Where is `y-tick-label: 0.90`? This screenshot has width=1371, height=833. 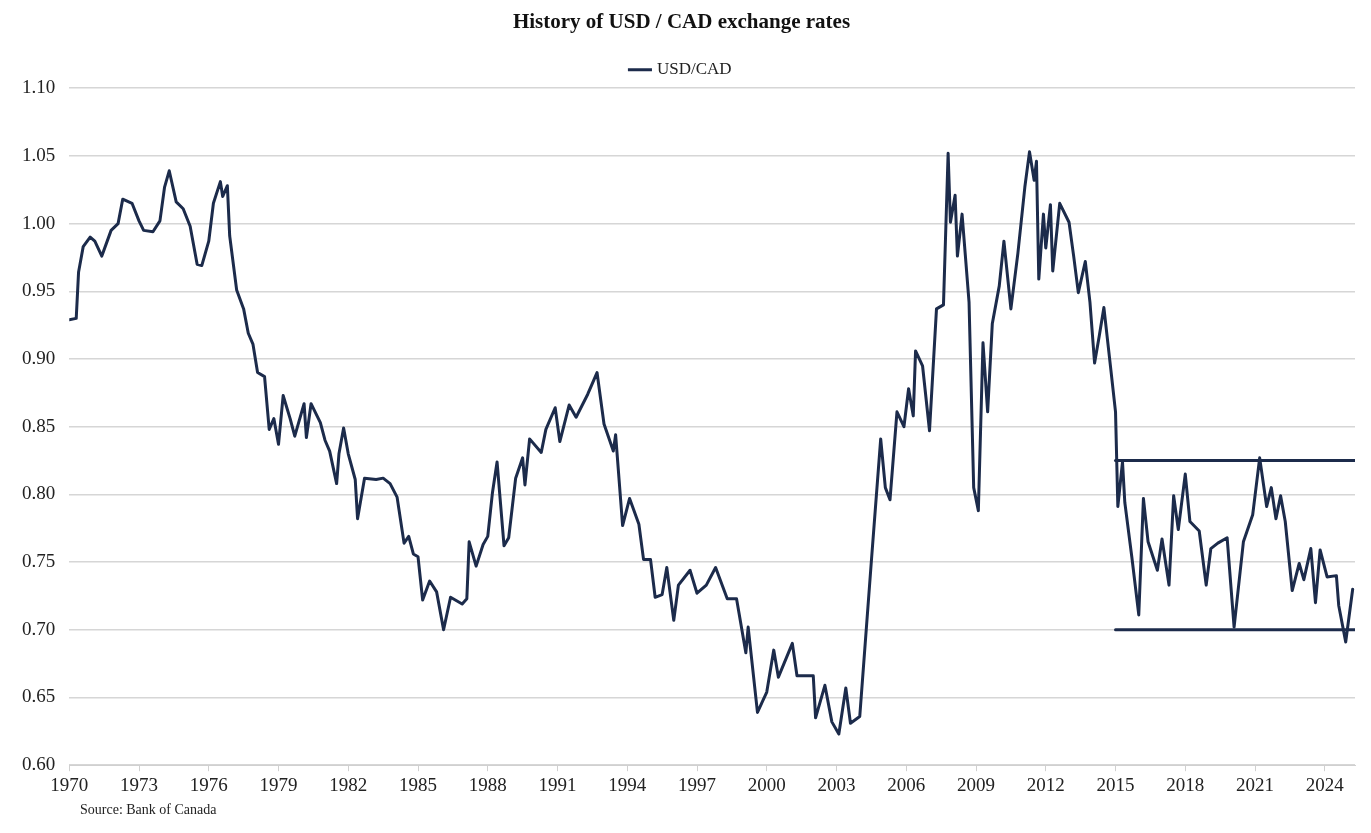 y-tick-label: 0.90 is located at coordinates (39, 357).